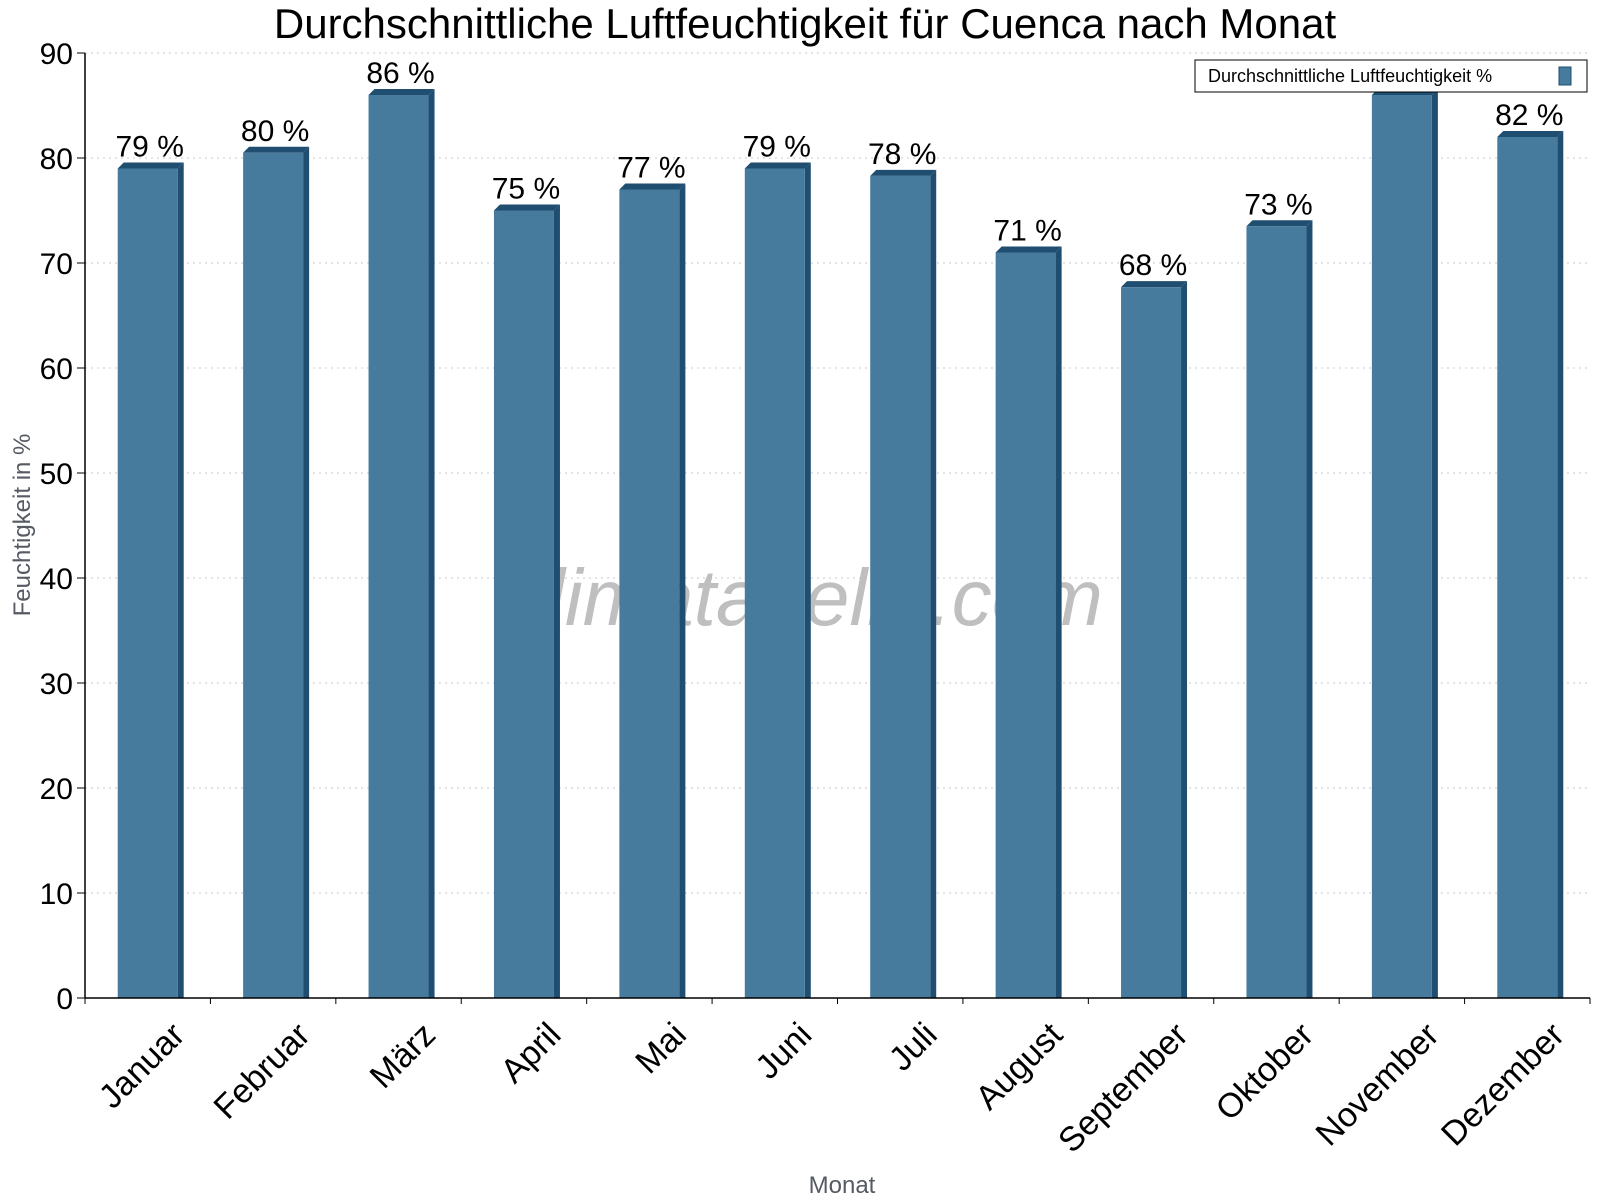  What do you see at coordinates (530, 1053) in the screenshot?
I see `x-tick-label: April` at bounding box center [530, 1053].